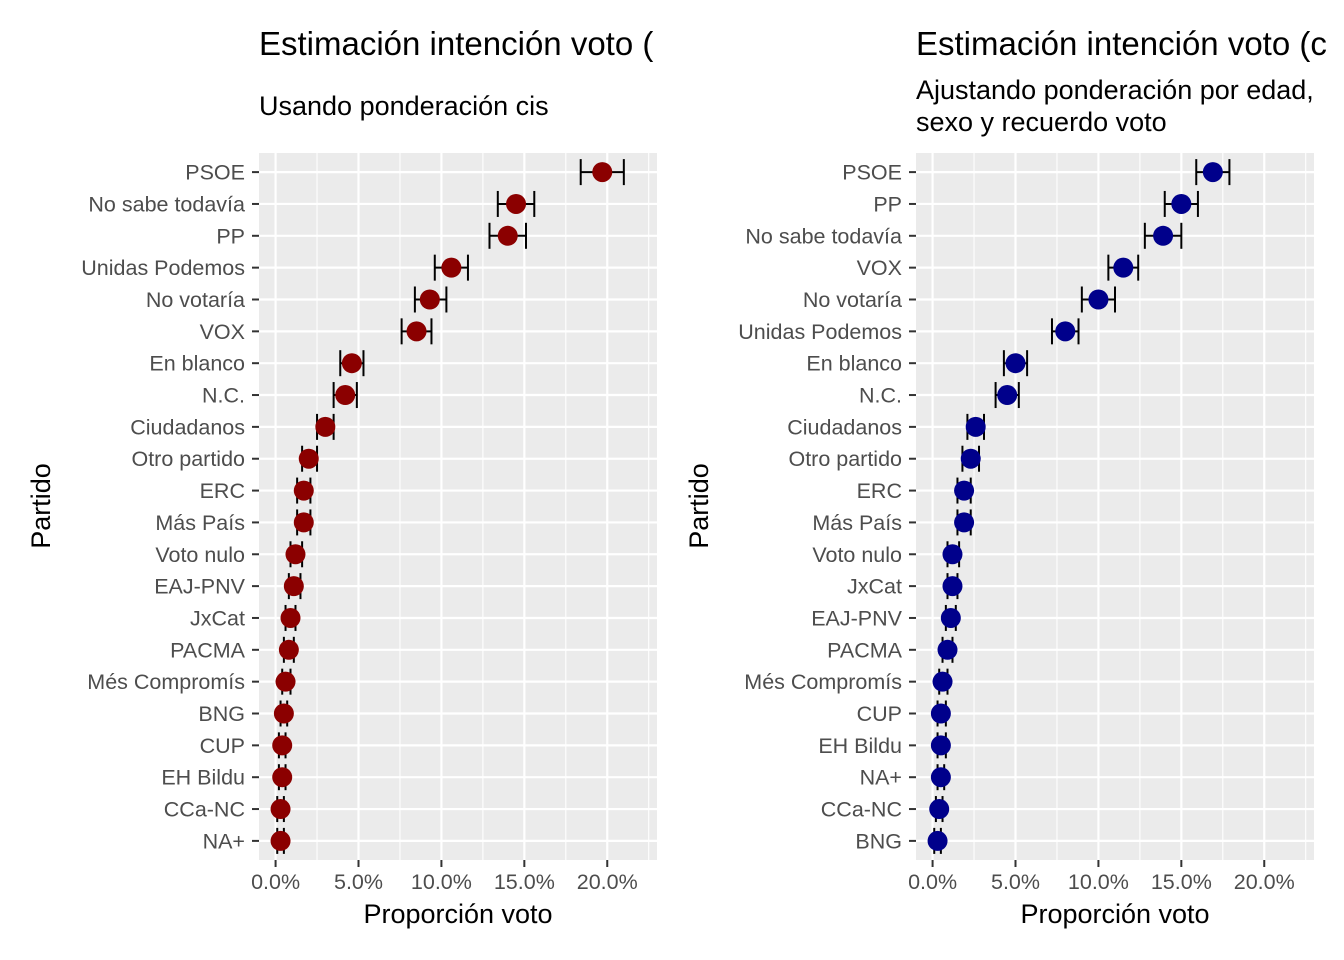 The width and height of the screenshot is (1344, 960). Describe the element at coordinates (887, 204) in the screenshot. I see `y-tick-label: PP` at that location.